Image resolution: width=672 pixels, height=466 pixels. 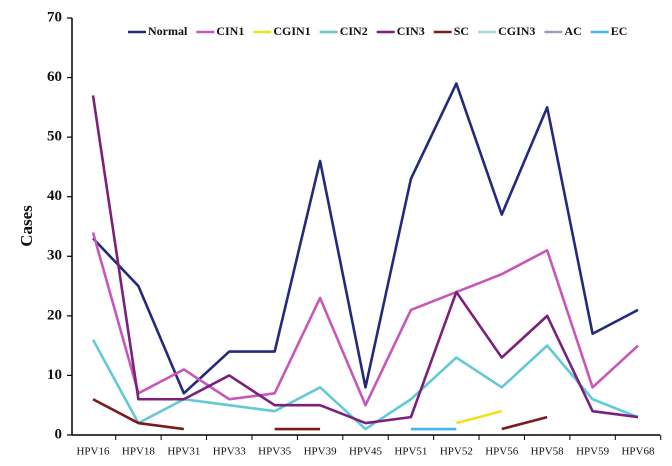 I want to click on y-tick-label: 70, so click(x=54, y=17).